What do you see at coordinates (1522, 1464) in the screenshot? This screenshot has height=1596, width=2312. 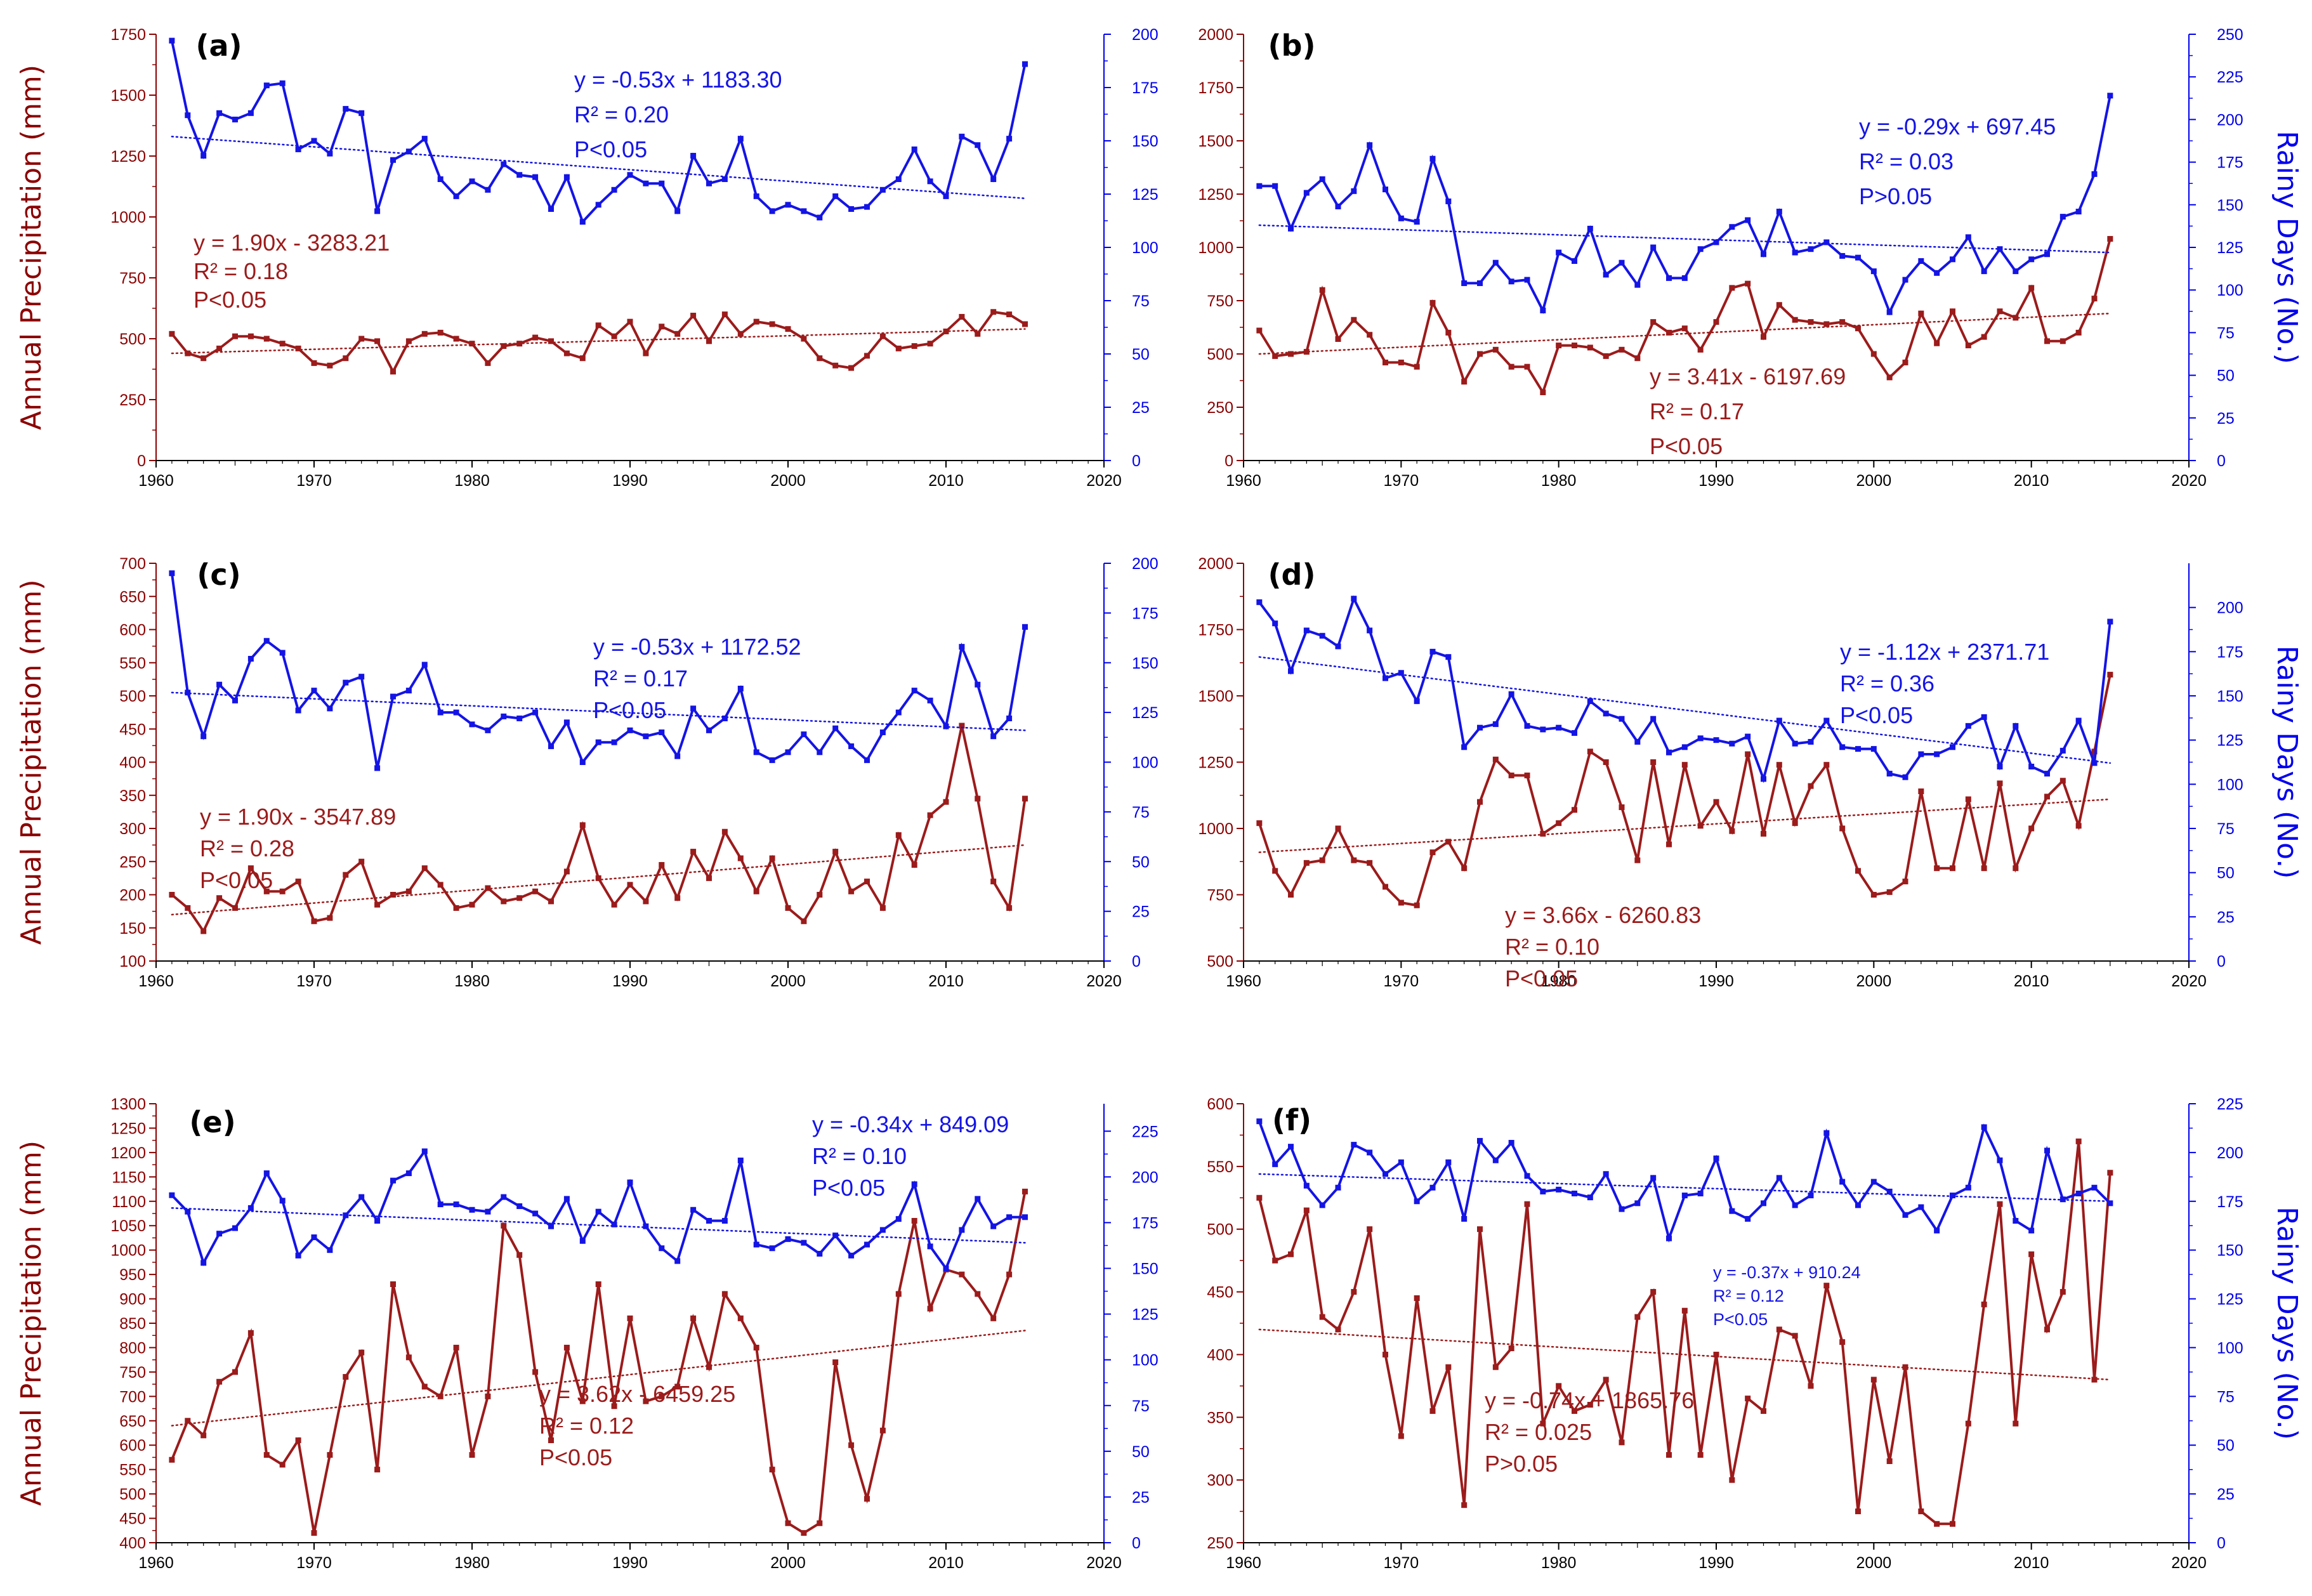 I see `precipitation-regression-text: P>0.05` at bounding box center [1522, 1464].